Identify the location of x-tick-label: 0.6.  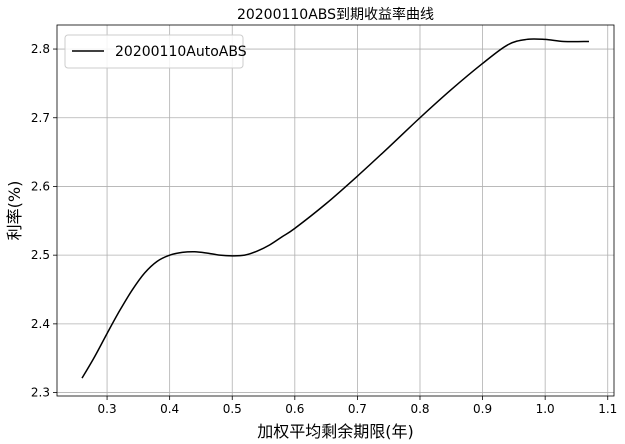
(294, 409).